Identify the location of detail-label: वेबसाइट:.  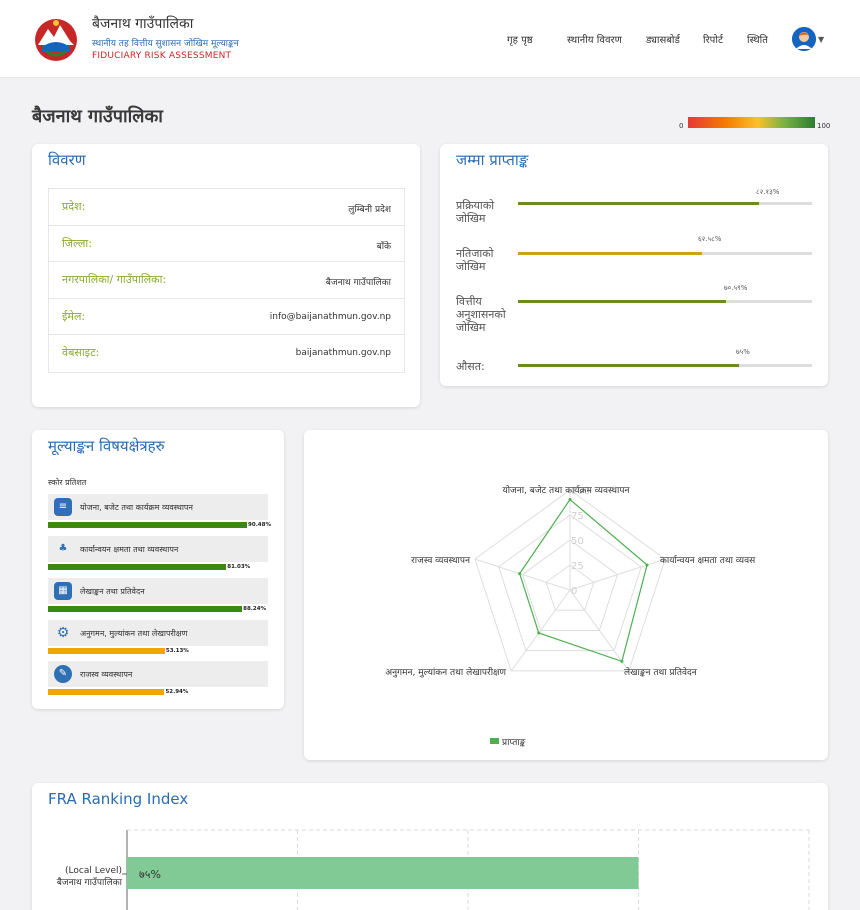
(81, 353).